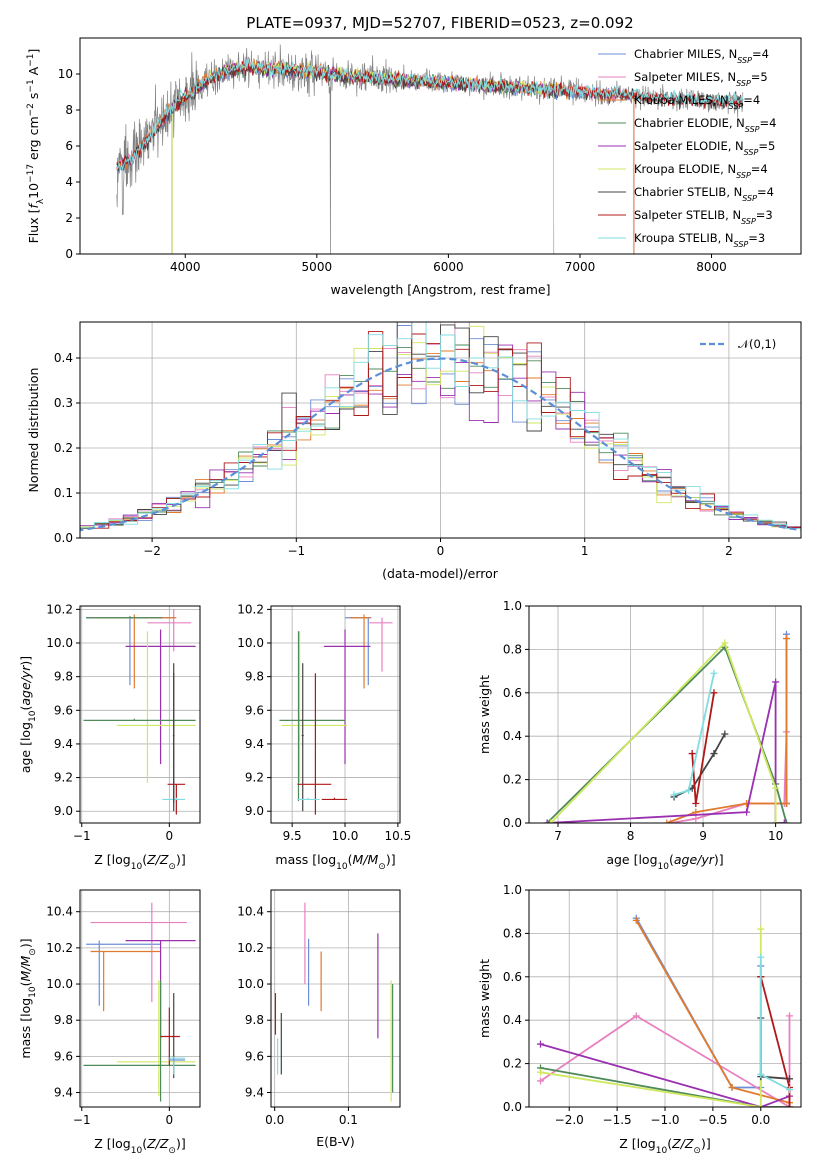  What do you see at coordinates (585, 551) in the screenshot?
I see `residuals-xtick-label: 1` at bounding box center [585, 551].